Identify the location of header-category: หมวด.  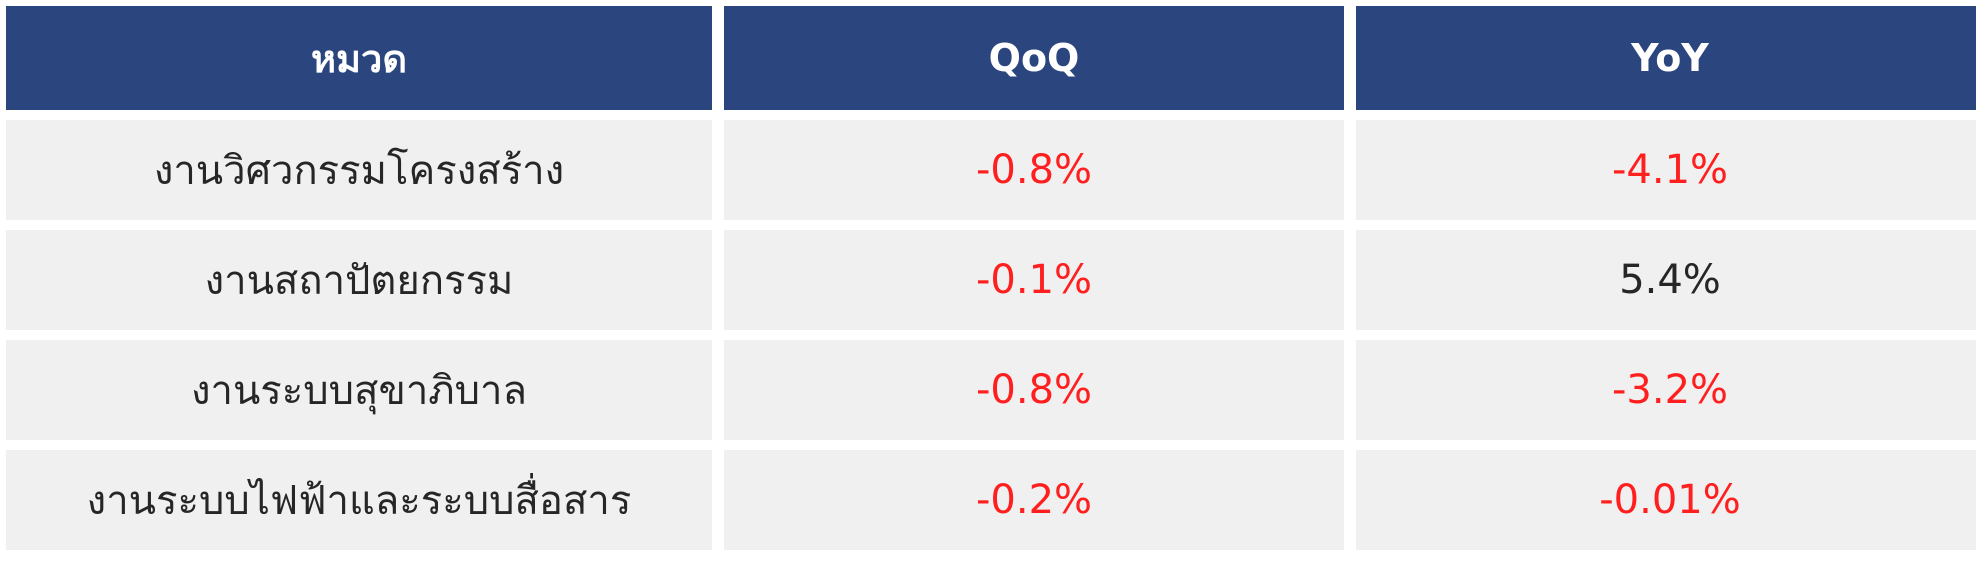
(359, 58).